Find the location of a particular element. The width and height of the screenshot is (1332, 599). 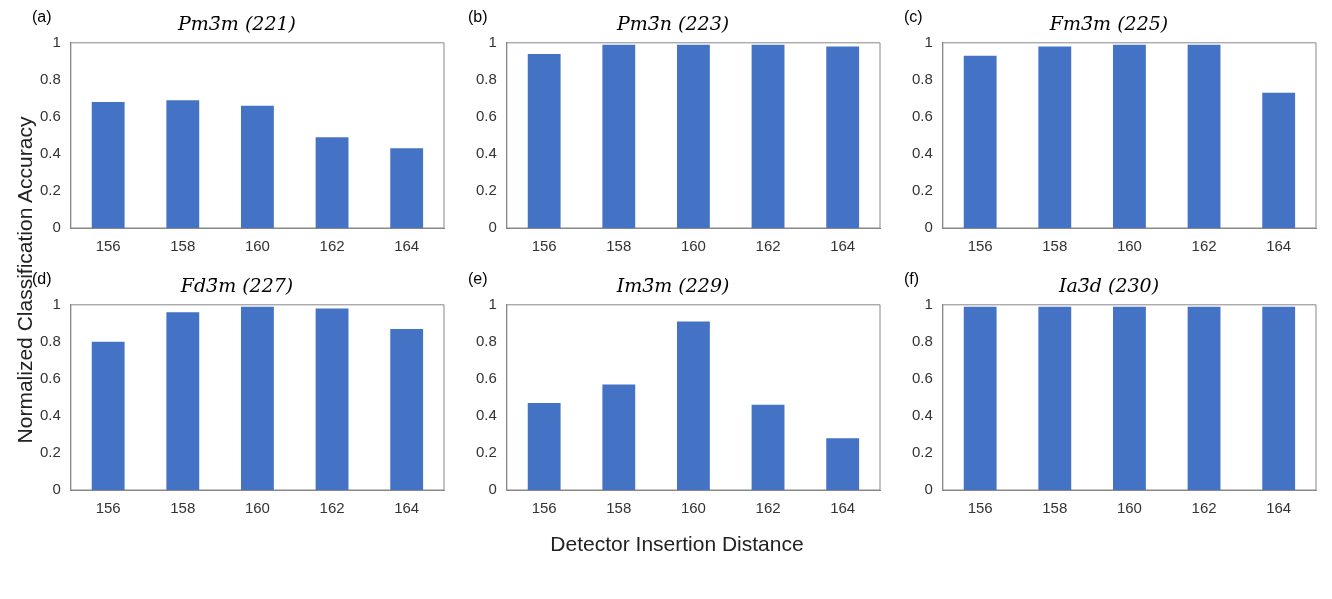

chart-title: Im3̄m (229) is located at coordinates (672, 285).